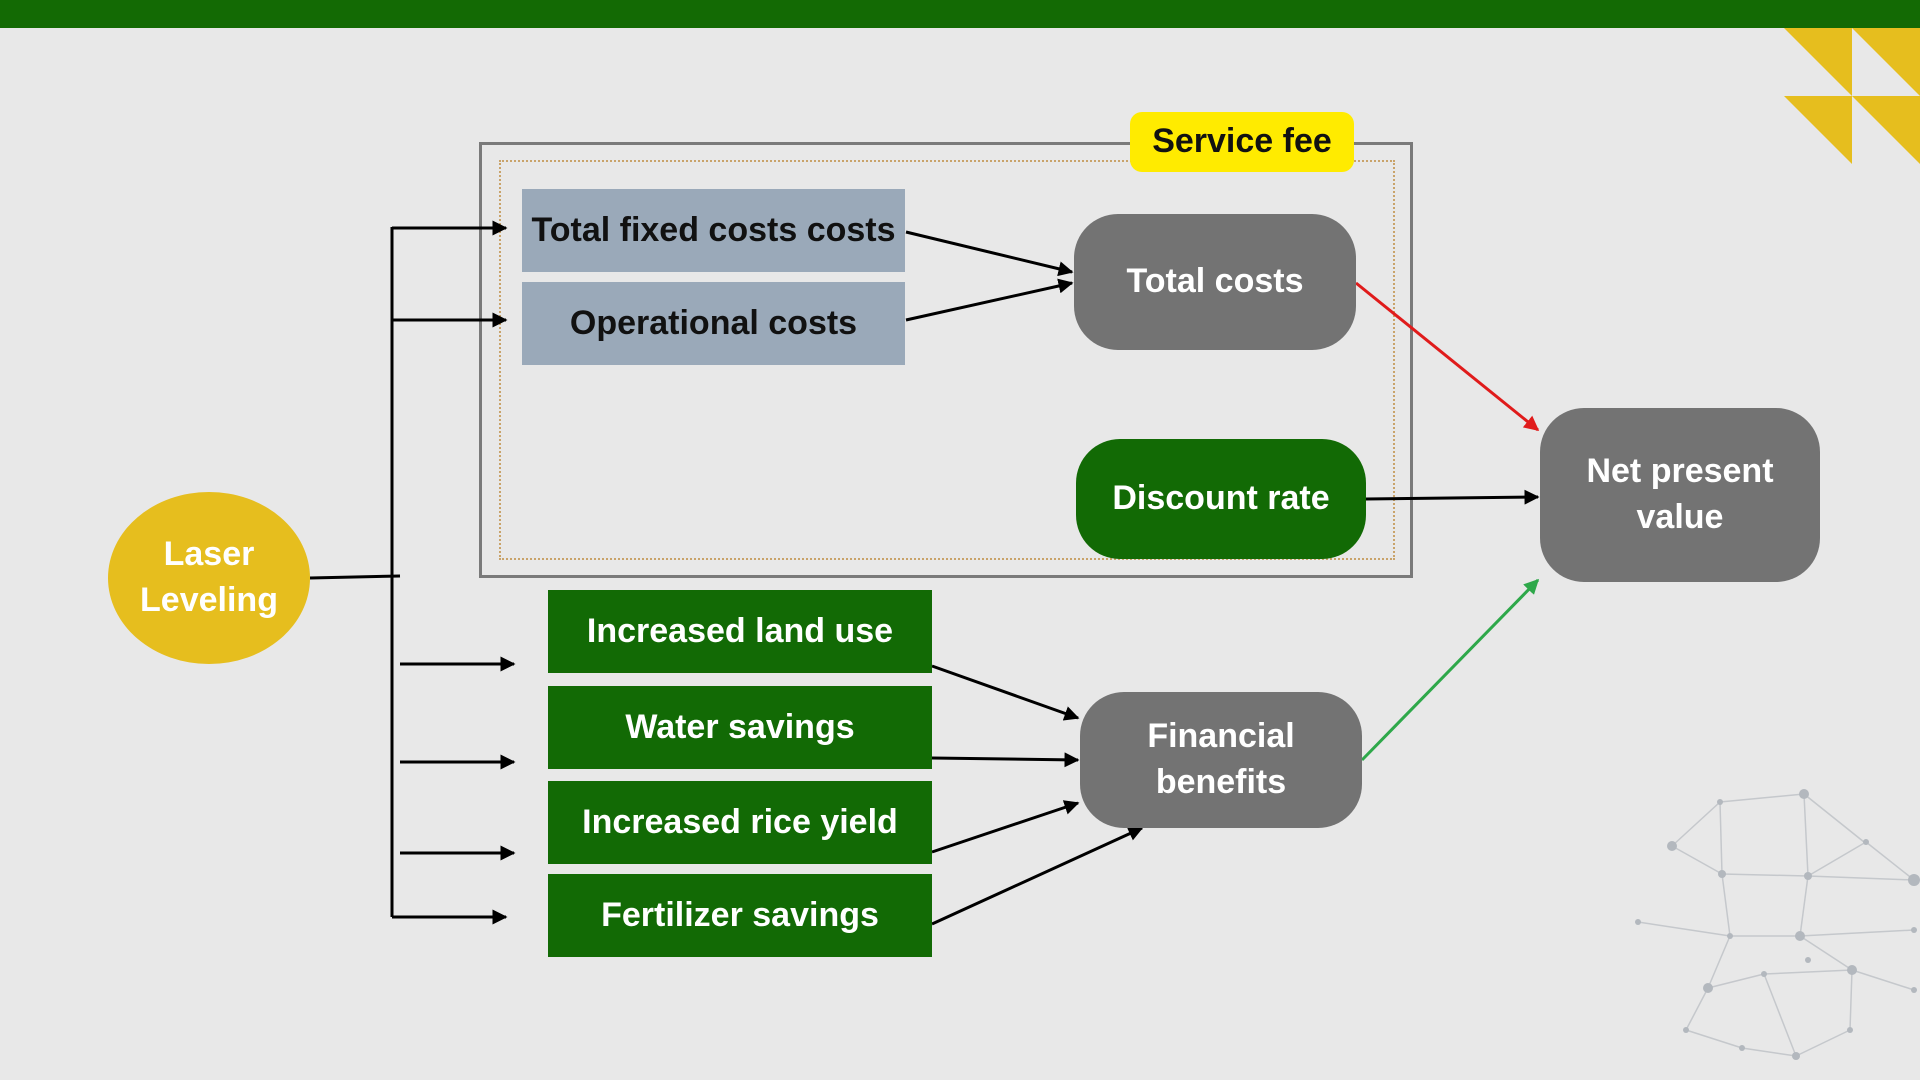  I want to click on operational-costs-node: Operational costs, so click(713, 323).